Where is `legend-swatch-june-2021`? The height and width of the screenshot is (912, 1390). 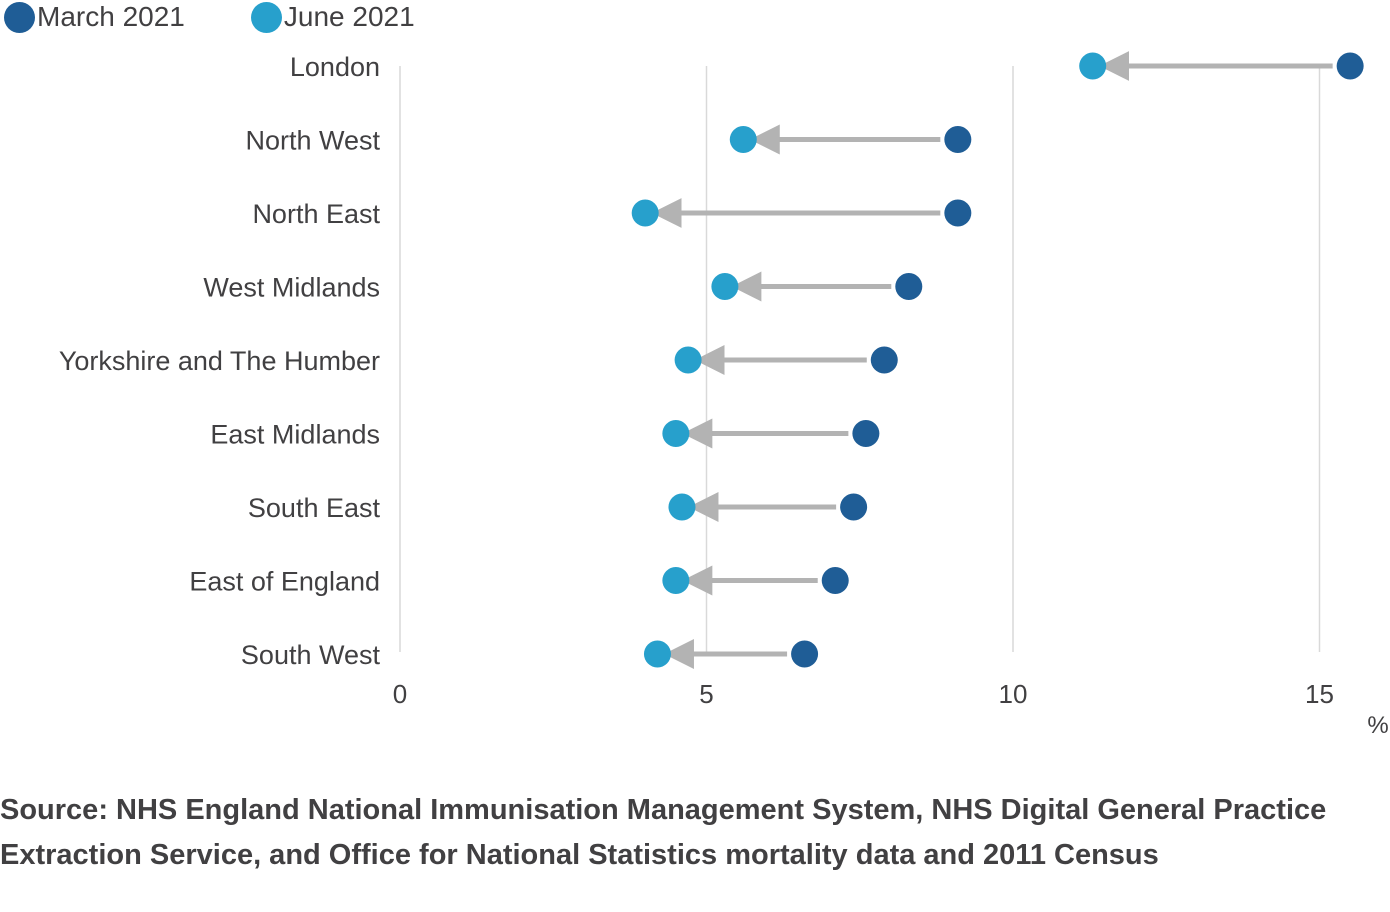 legend-swatch-june-2021 is located at coordinates (266, 17).